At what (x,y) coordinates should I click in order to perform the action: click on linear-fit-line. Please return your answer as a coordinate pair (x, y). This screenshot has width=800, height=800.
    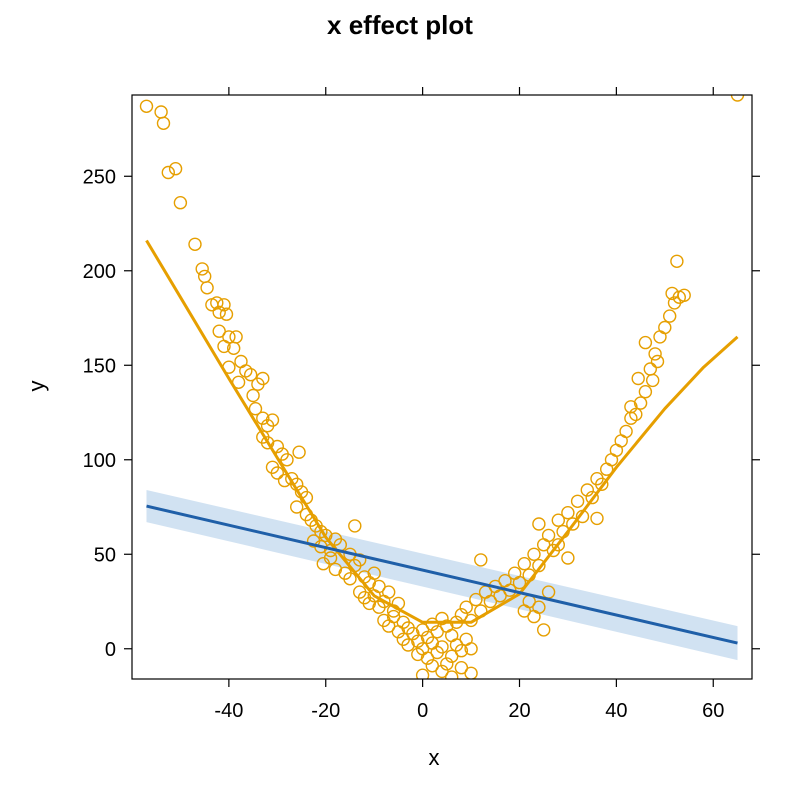
    Looking at the image, I should click on (442, 574).